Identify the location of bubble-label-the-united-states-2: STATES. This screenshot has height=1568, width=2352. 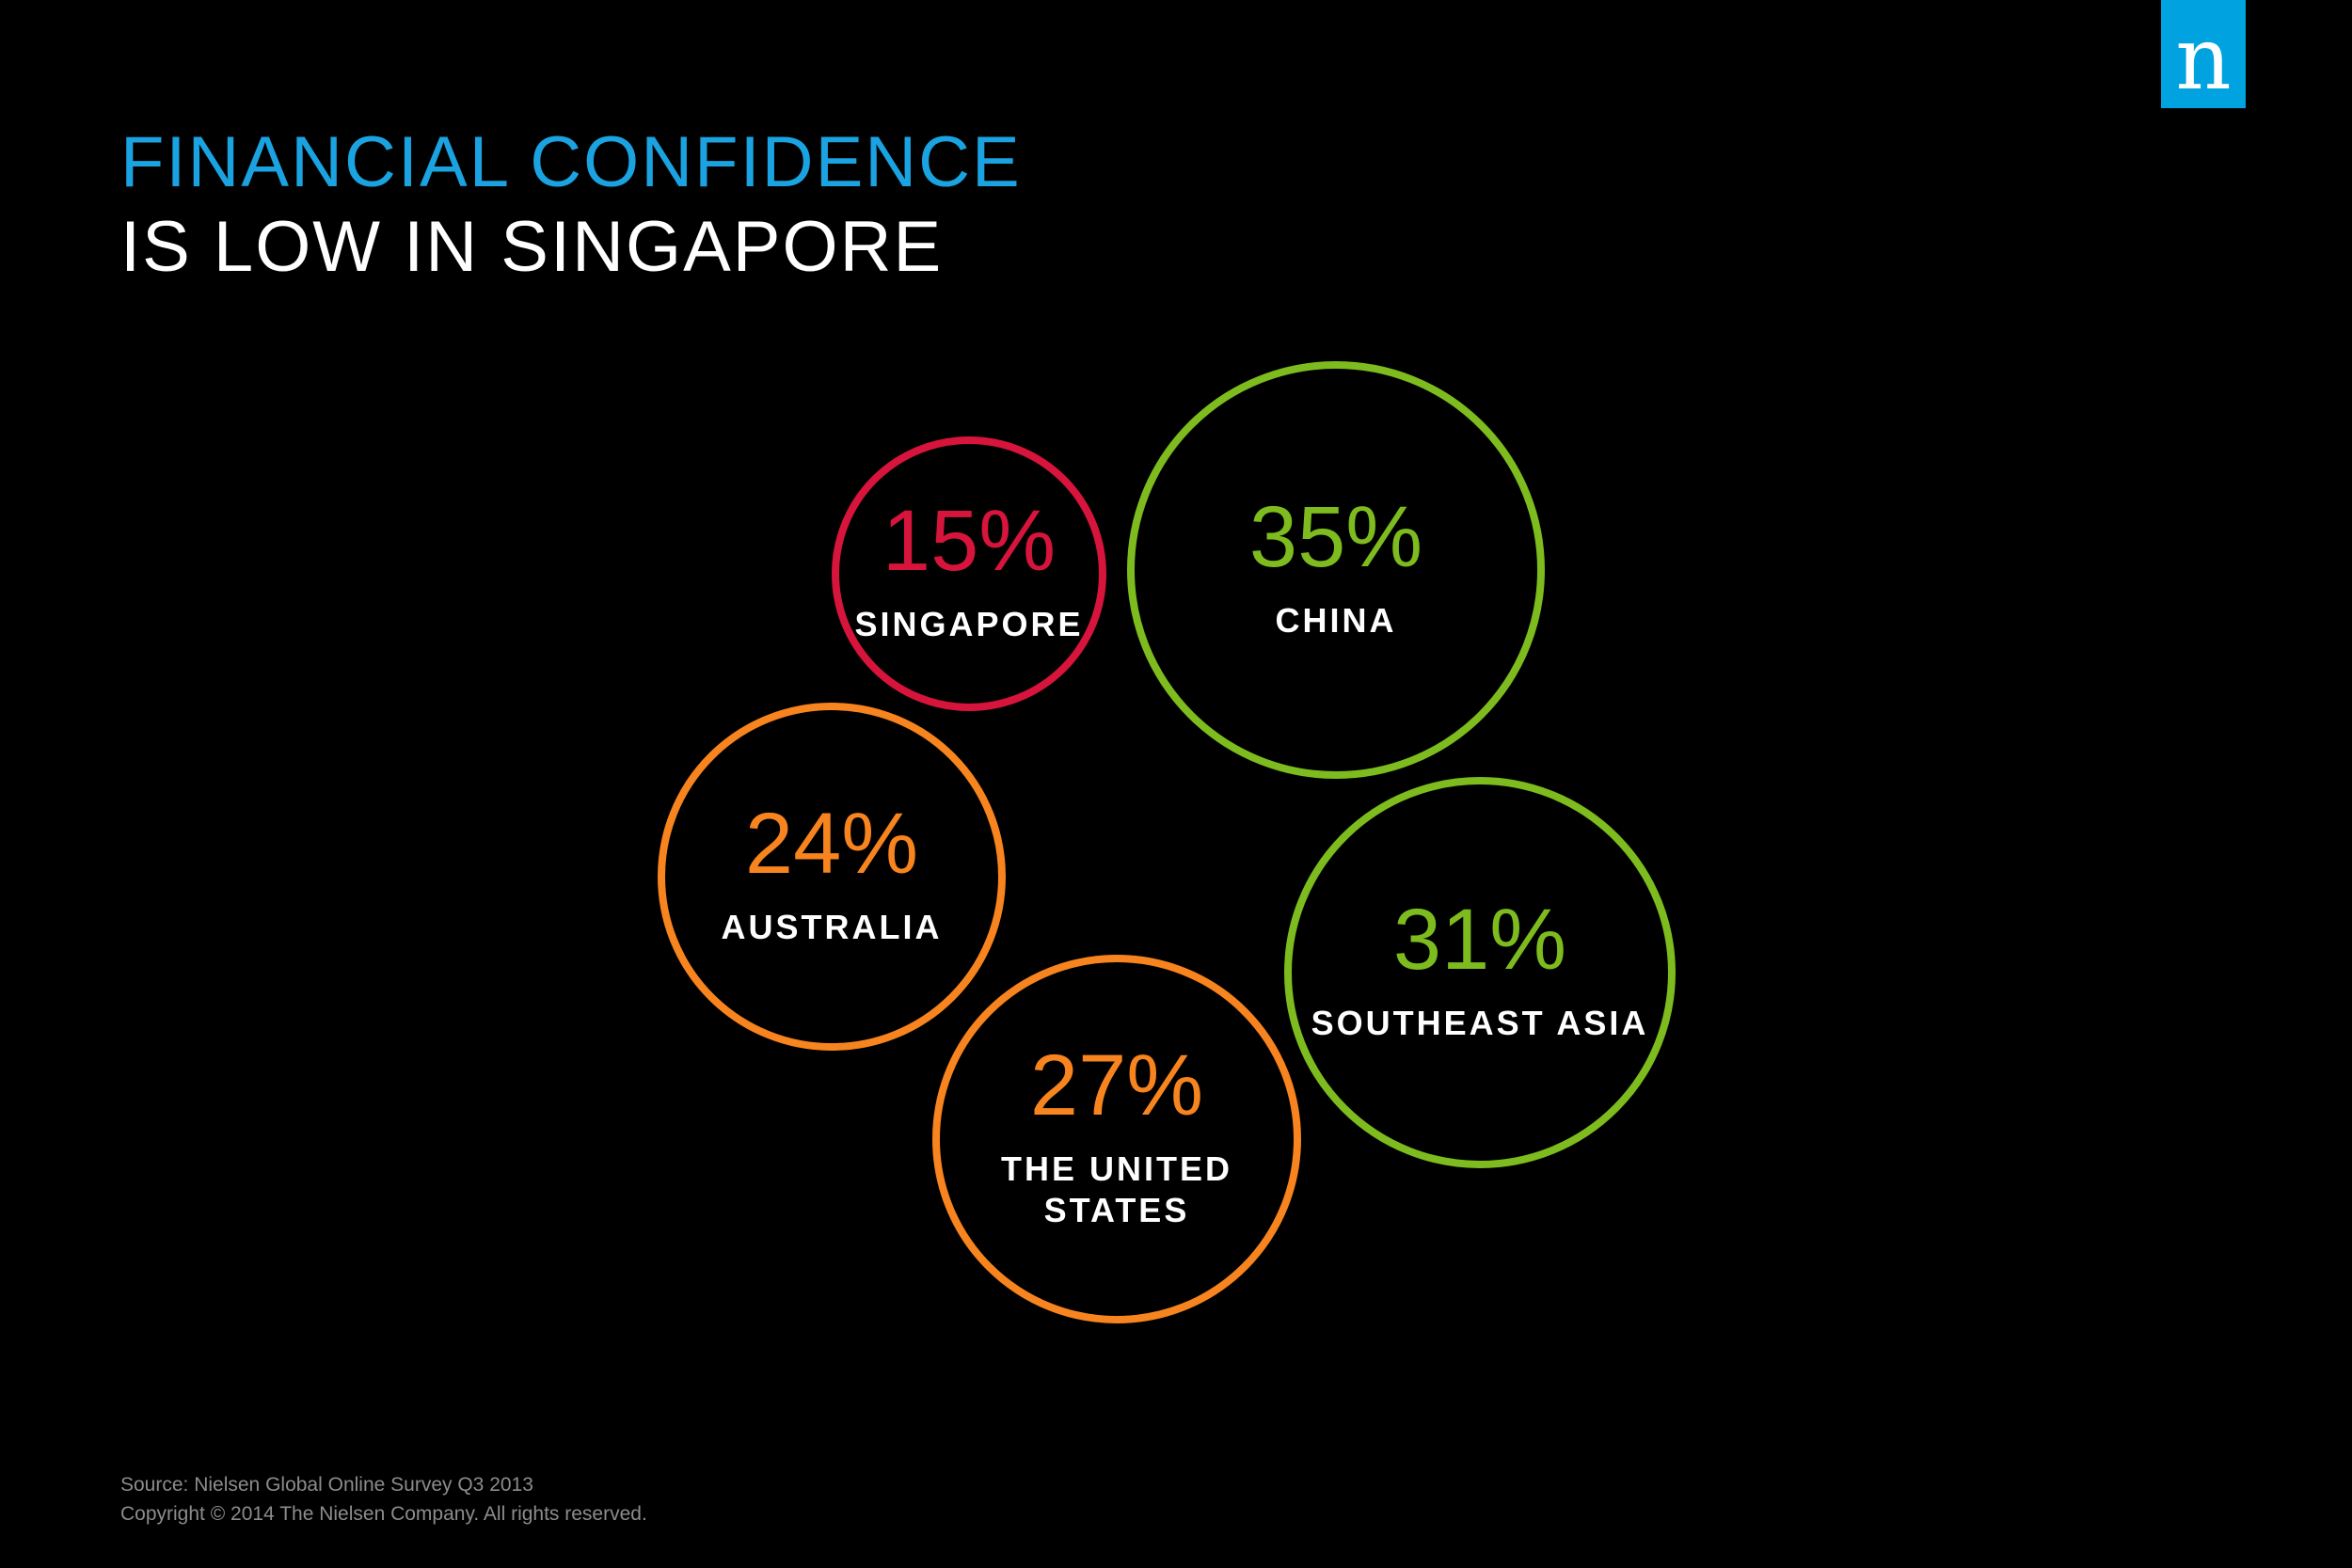
(1117, 1210).